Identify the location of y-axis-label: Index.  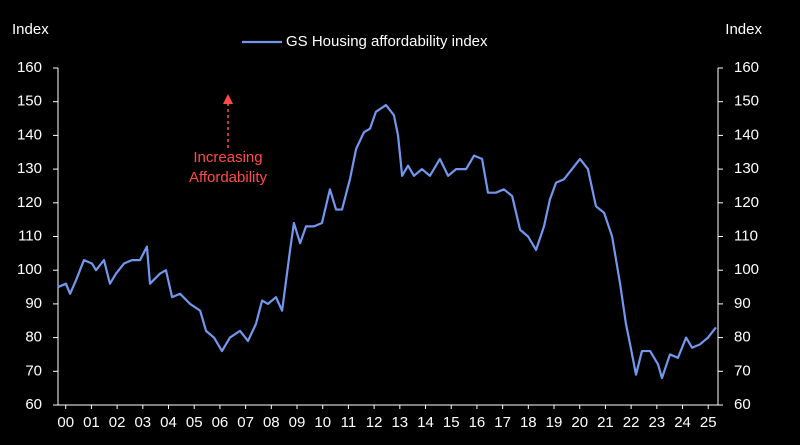
(30, 29).